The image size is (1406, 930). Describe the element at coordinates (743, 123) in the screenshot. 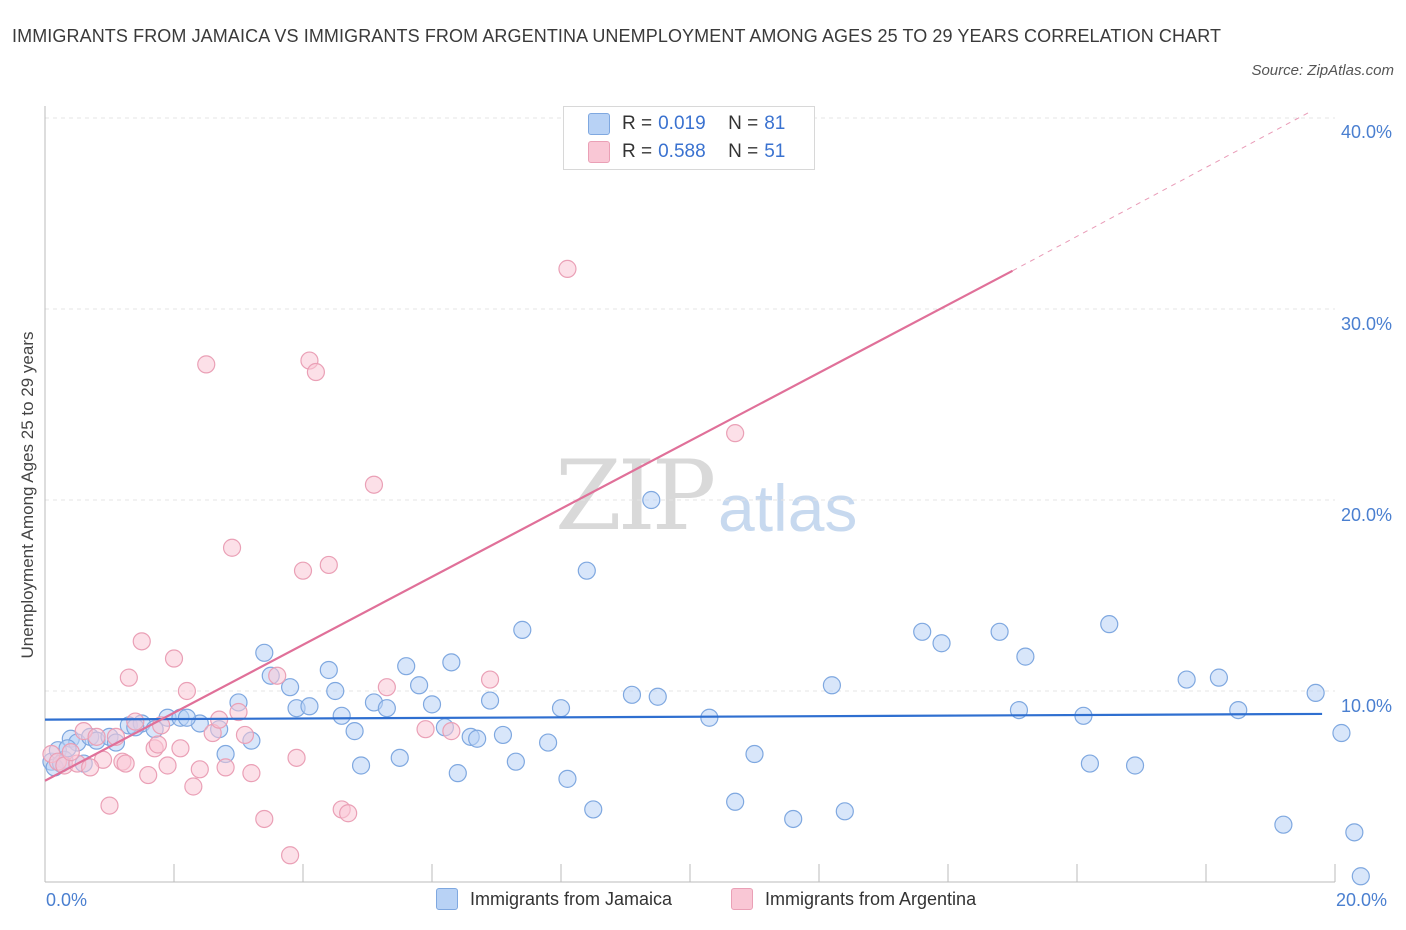

I see `n-label: N =` at that location.